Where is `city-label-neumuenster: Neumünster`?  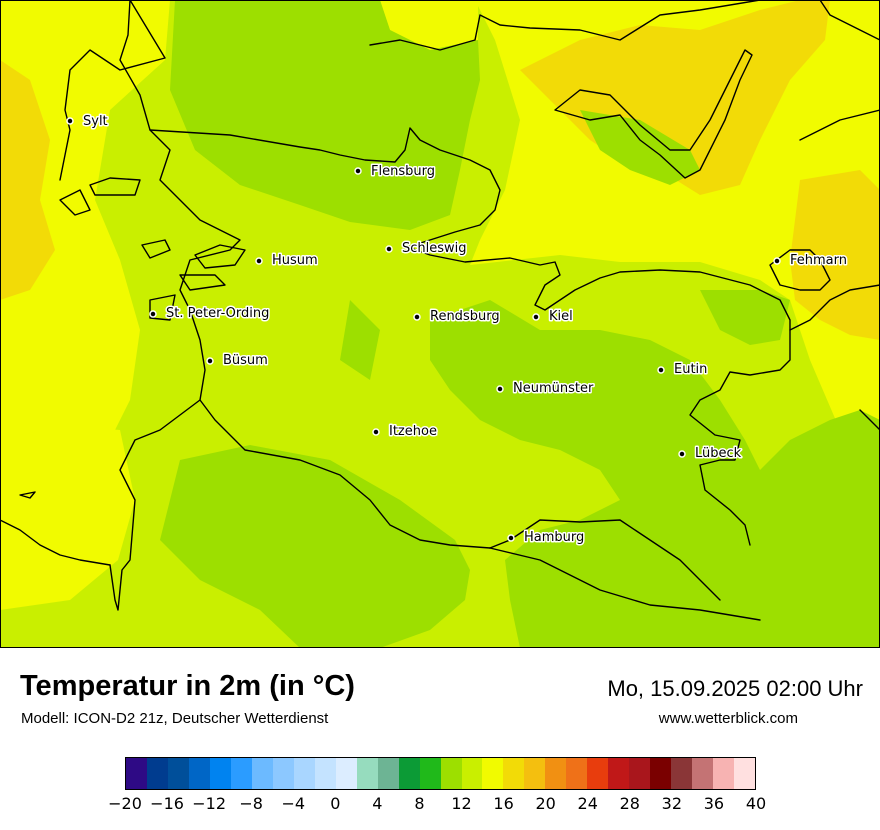
city-label-neumuenster: Neumünster is located at coordinates (553, 388).